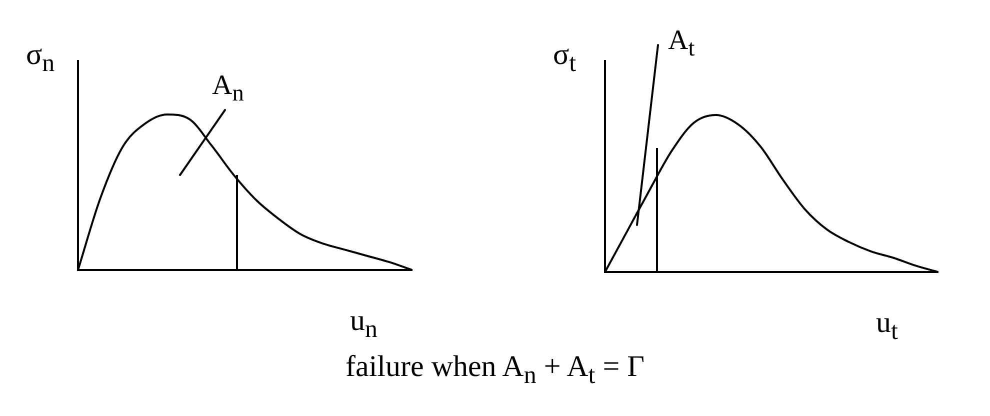  Describe the element at coordinates (681, 44) in the screenshot. I see `text: A$_{t}$` at that location.